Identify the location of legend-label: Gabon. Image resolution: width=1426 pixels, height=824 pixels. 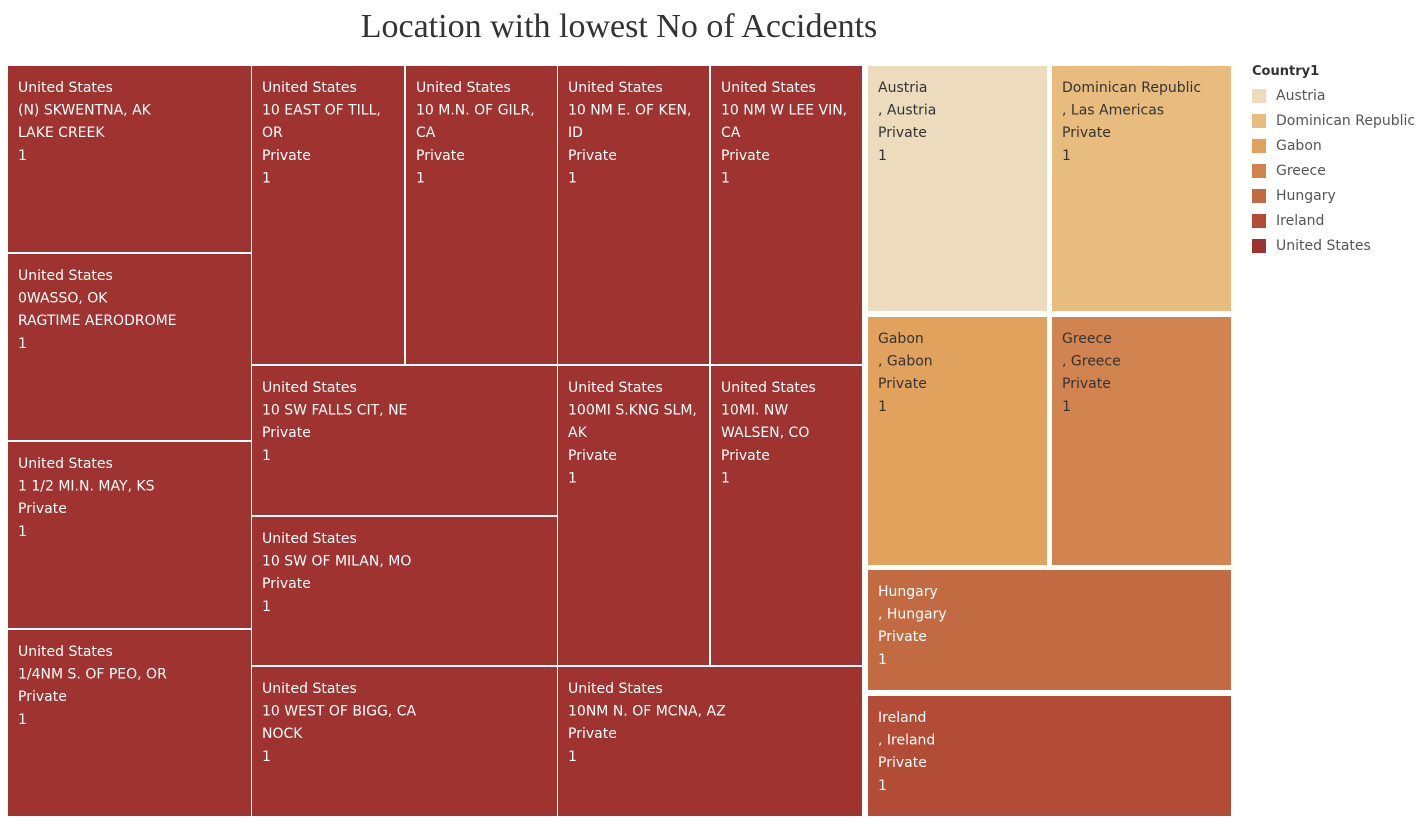
(1299, 145).